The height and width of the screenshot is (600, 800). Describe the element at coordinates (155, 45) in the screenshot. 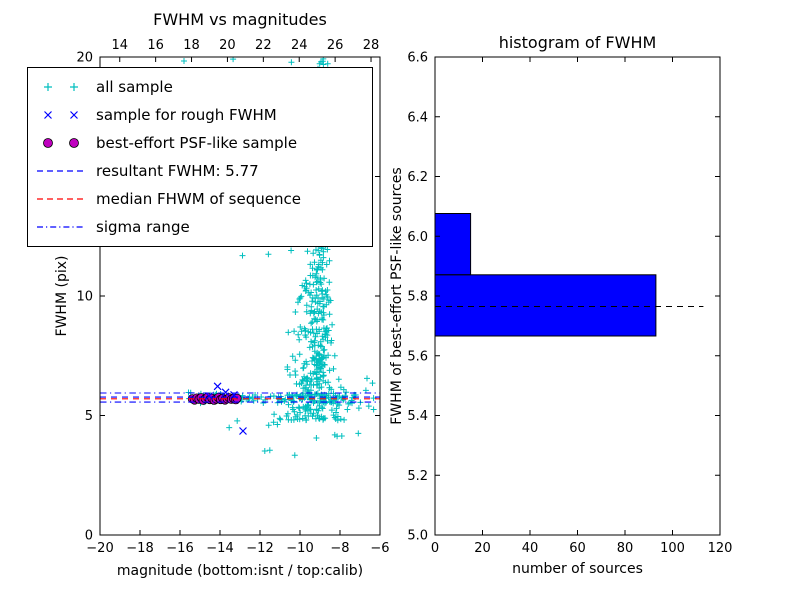

I see `tick-label: 16` at that location.